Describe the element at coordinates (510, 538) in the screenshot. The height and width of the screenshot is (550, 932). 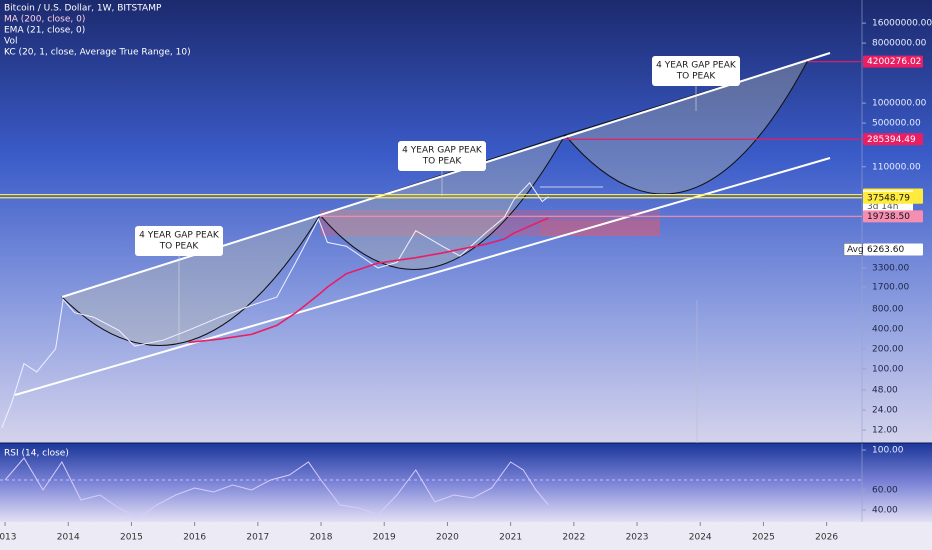
I see `x-tick-label: 2021` at that location.